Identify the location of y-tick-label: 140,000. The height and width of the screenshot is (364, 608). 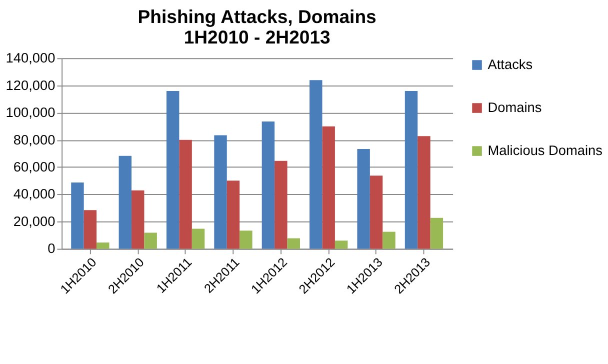
(31, 58).